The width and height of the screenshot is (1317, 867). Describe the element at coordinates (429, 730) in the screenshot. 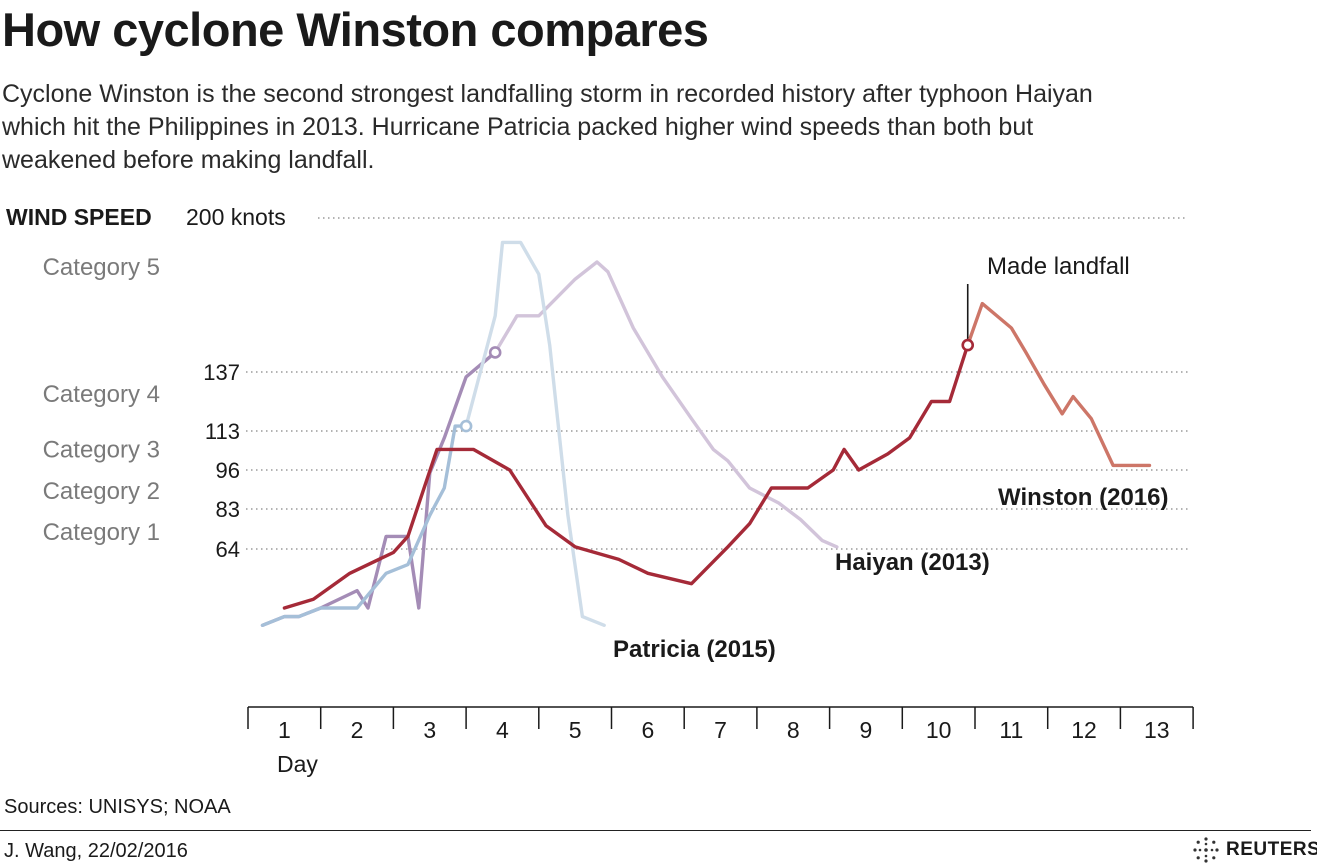

I see `x-tick-label: 3` at that location.